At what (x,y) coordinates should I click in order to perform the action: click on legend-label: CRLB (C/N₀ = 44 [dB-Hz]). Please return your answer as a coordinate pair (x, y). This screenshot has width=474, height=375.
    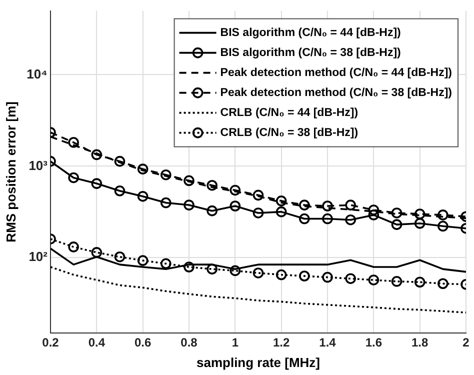
    Looking at the image, I should click on (289, 112).